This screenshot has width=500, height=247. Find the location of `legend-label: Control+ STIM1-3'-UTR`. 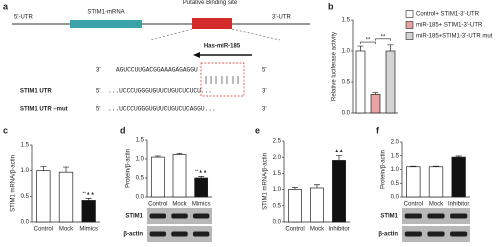

legend-label: Control+ STIM1-3'-UTR is located at coordinates (448, 15).